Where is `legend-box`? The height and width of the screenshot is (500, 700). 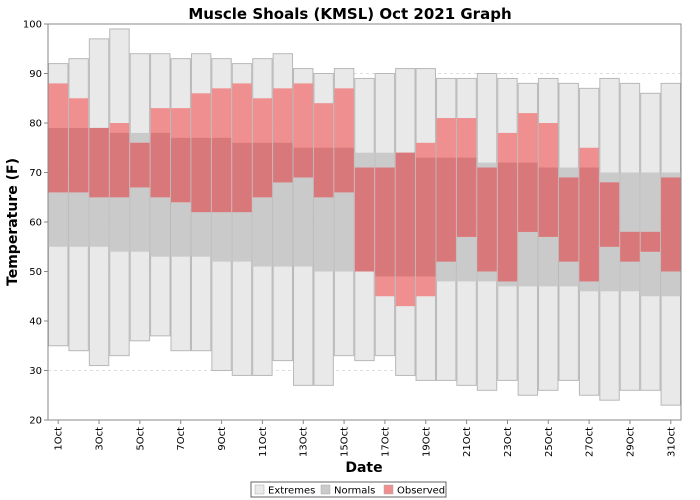
legend-box is located at coordinates (348, 489).